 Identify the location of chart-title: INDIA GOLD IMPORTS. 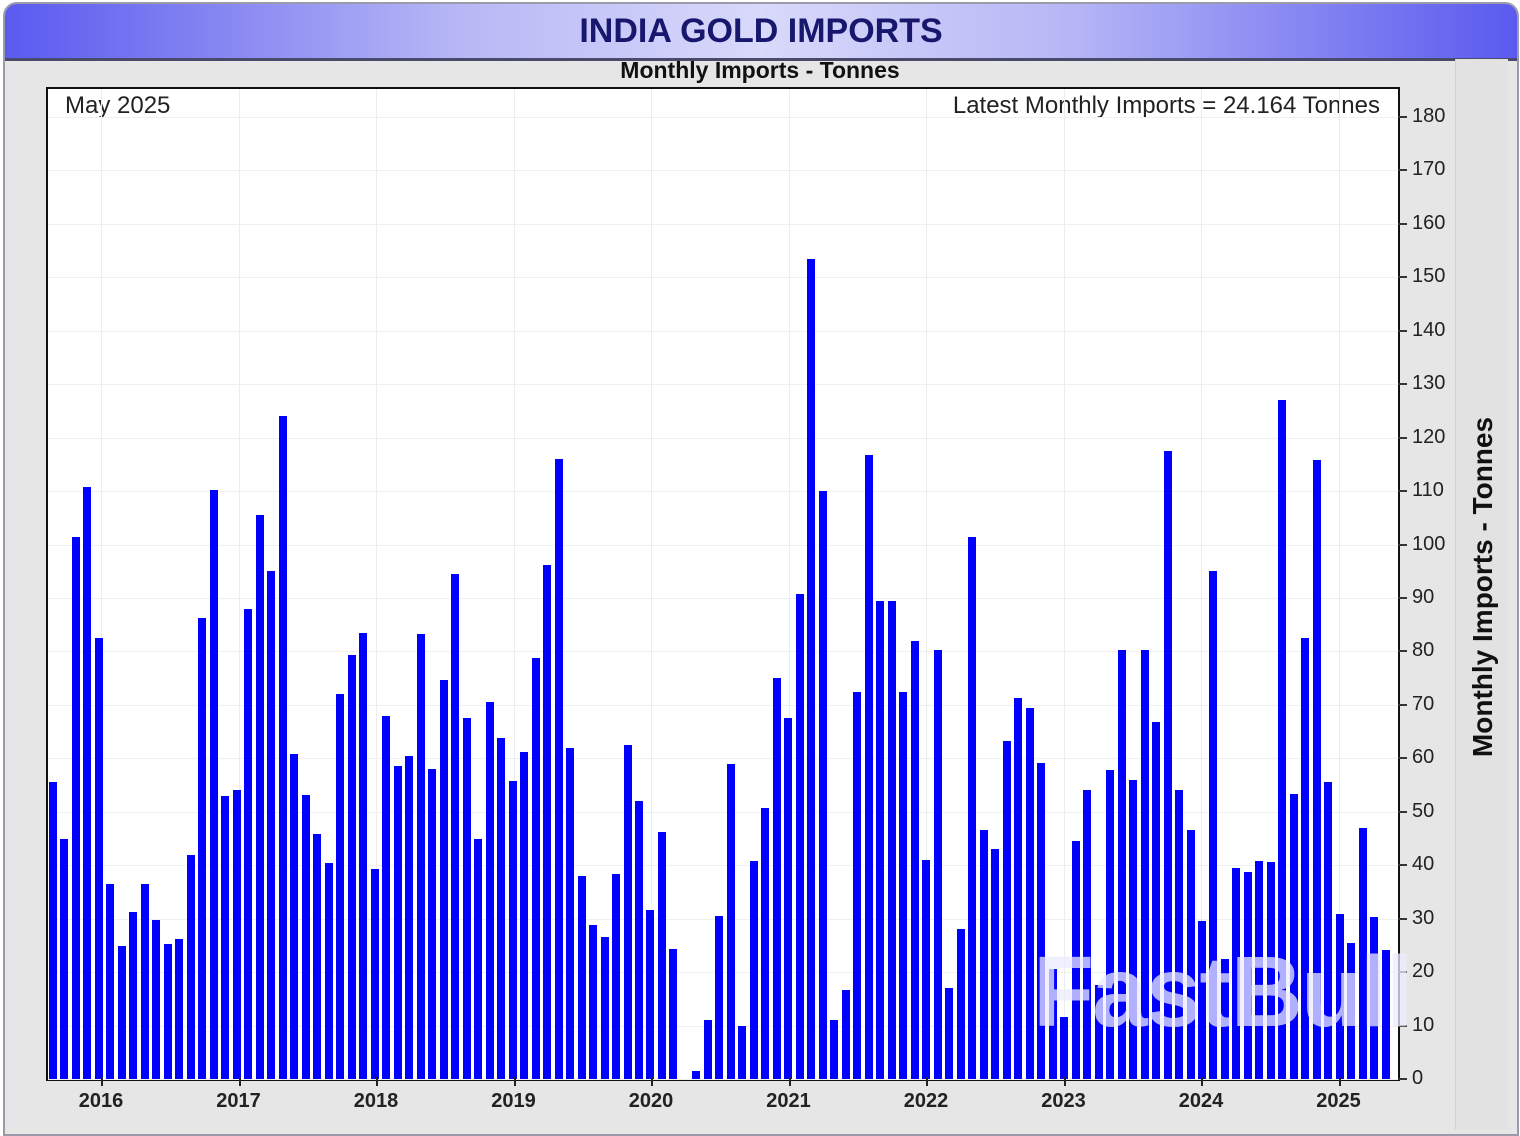
(761, 31).